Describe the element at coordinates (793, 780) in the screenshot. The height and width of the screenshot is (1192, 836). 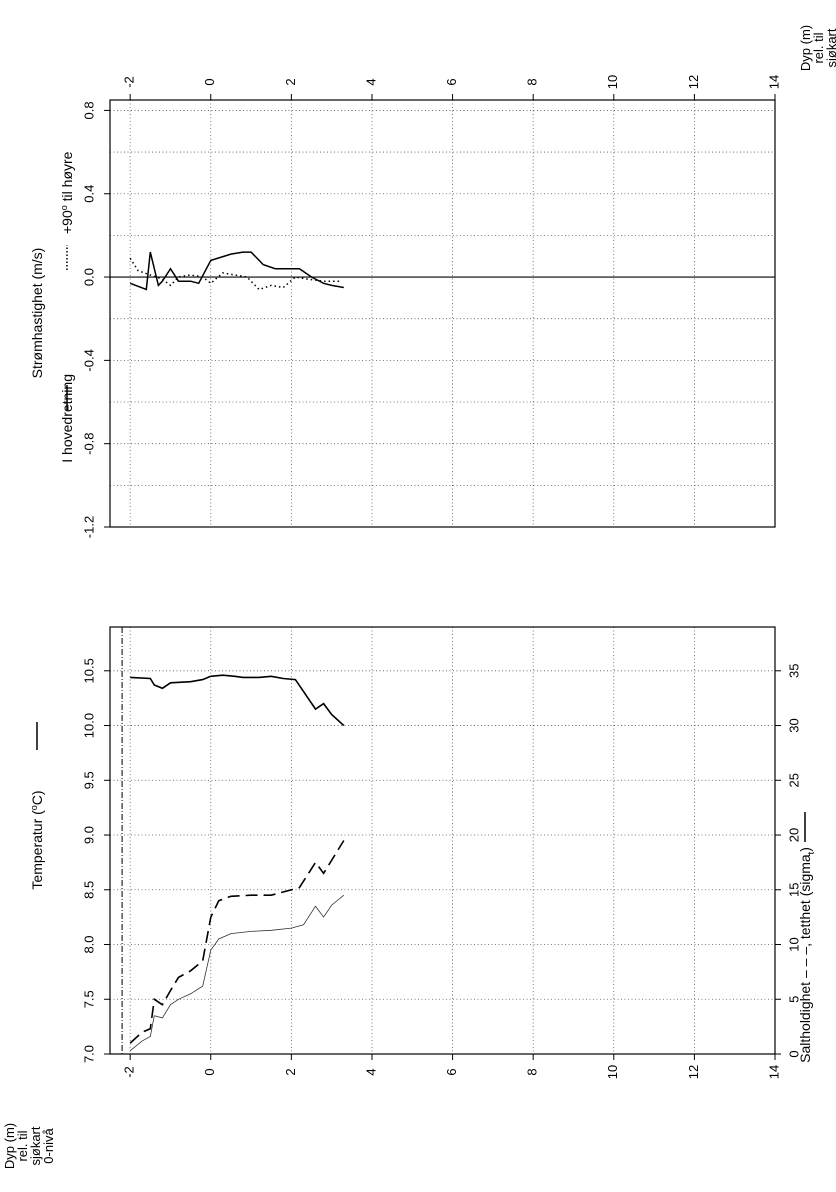
I see `tick-label-salinity: 25` at that location.